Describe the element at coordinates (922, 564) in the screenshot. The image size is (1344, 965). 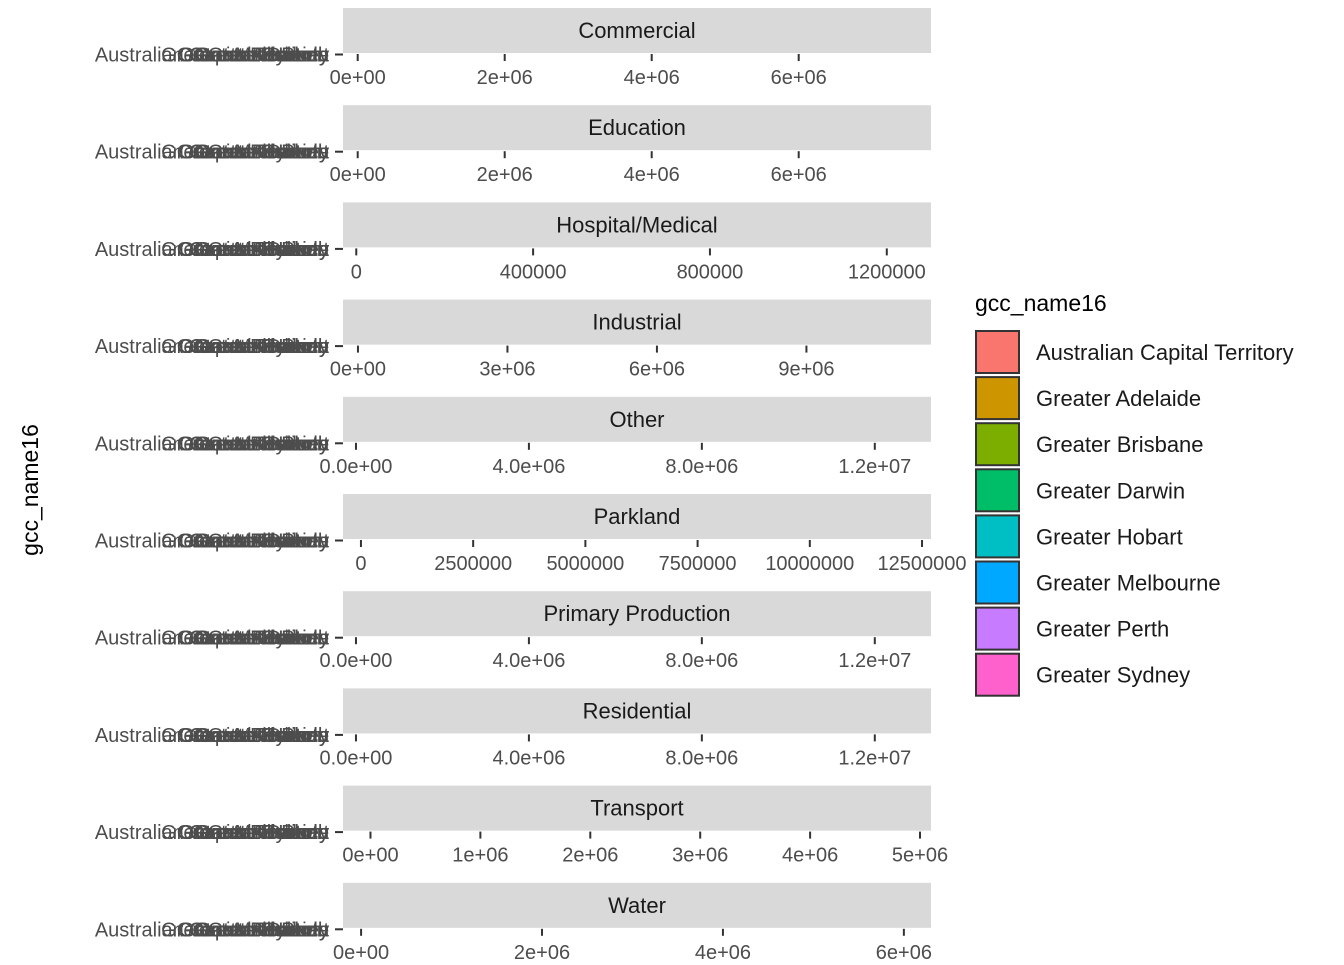
I see `x-tick-label: 12500000` at that location.